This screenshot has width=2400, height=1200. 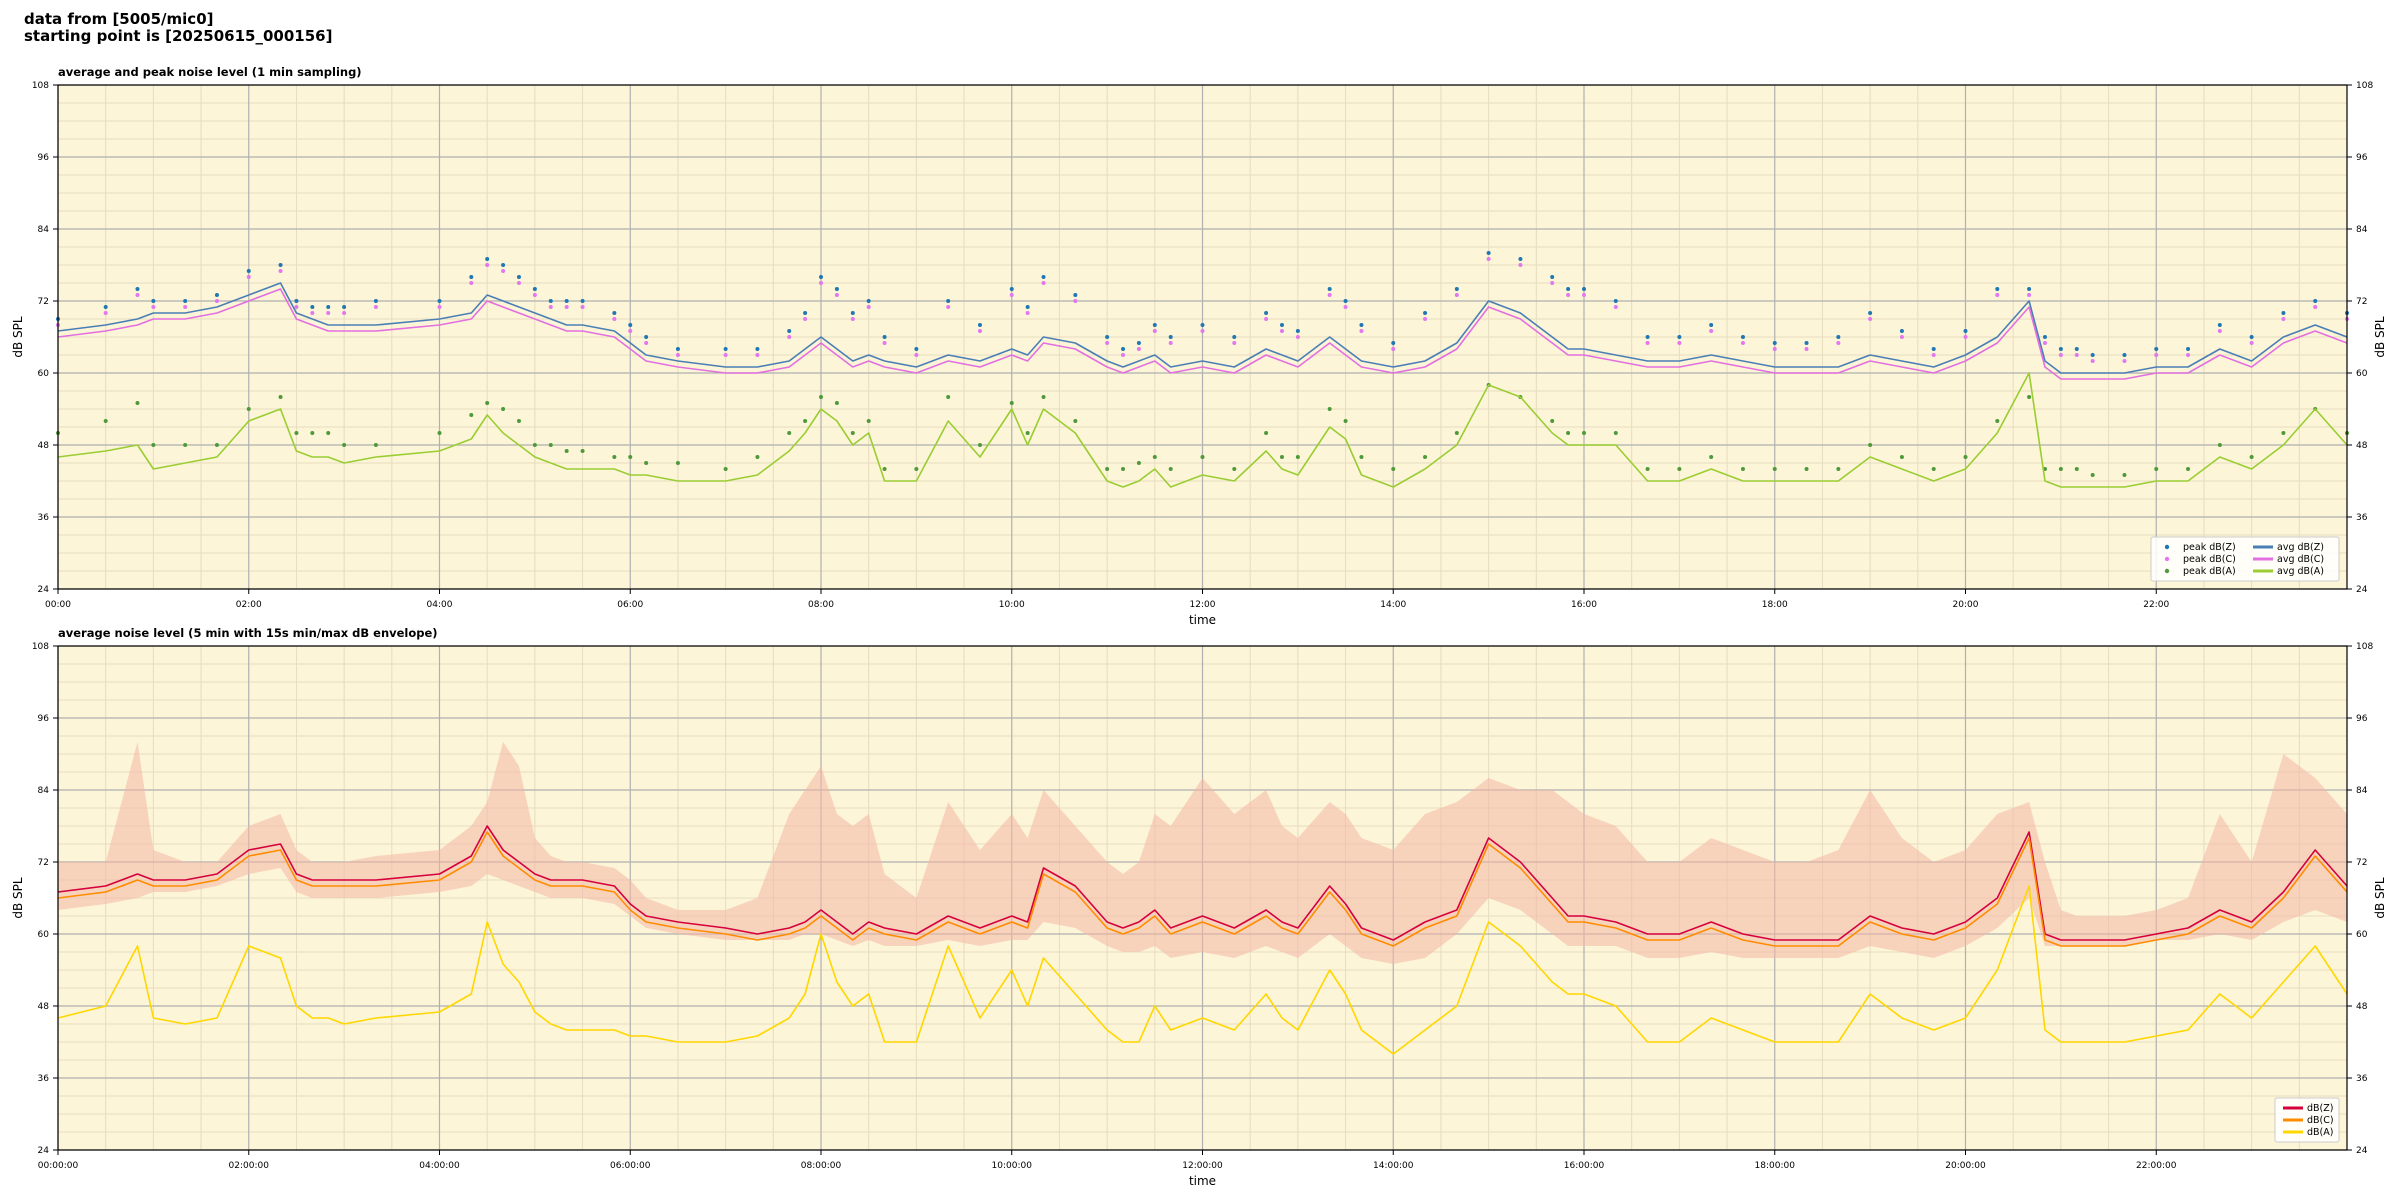 I want to click on series-peak-db-a, so click(x=1202, y=430).